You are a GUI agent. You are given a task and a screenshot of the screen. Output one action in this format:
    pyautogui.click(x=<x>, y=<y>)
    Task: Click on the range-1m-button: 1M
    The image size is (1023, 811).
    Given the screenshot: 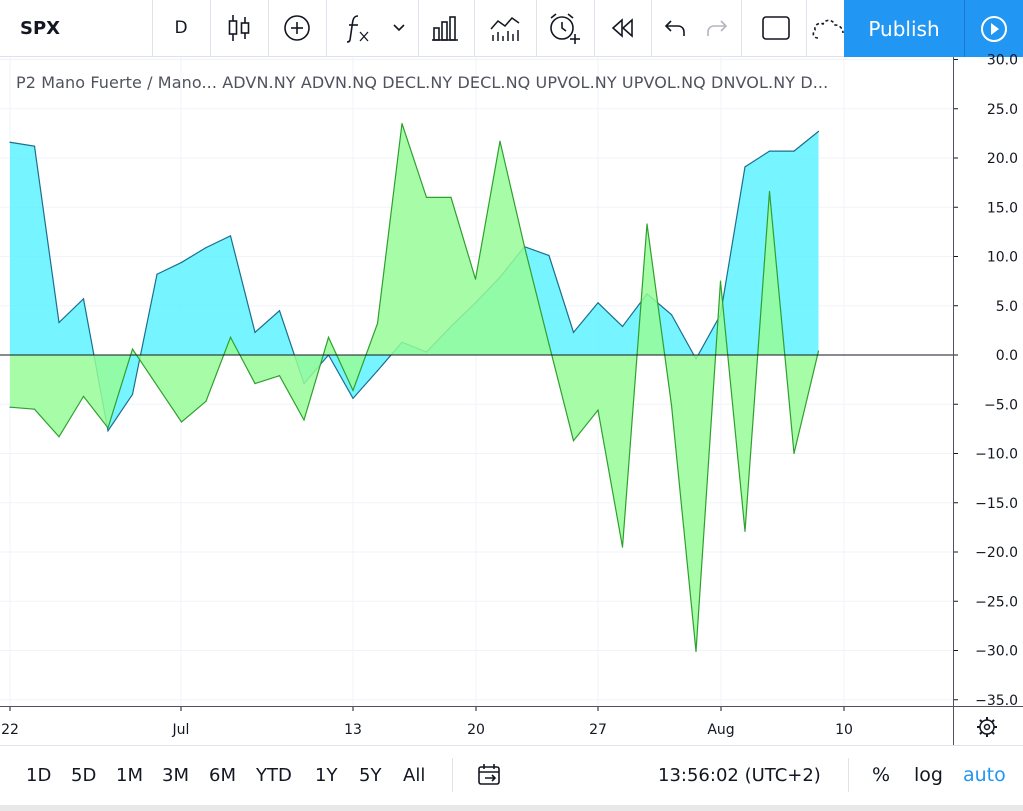 What is the action you would take?
    pyautogui.click(x=129, y=775)
    